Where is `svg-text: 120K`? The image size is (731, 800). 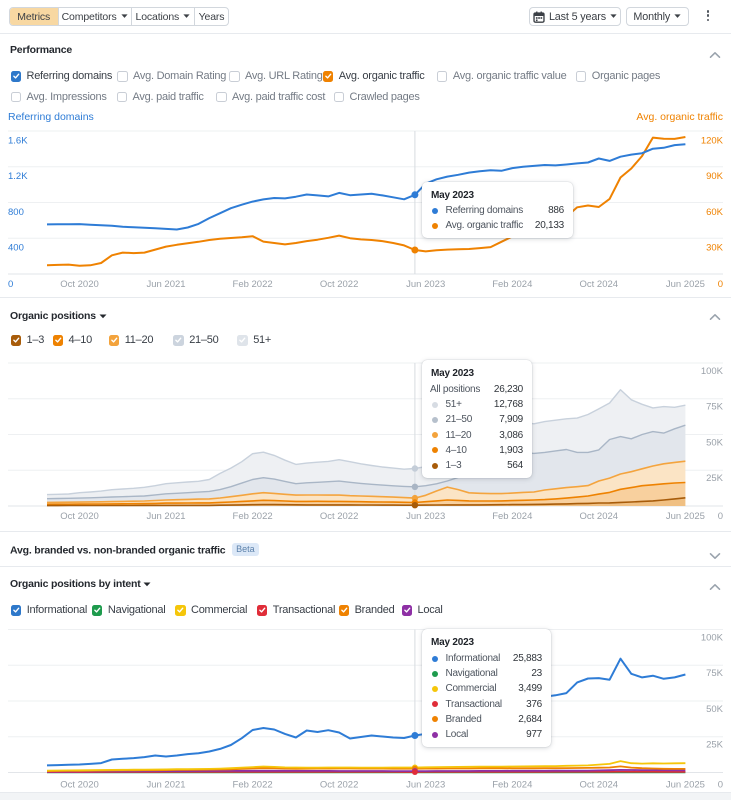 svg-text: 120K is located at coordinates (712, 141).